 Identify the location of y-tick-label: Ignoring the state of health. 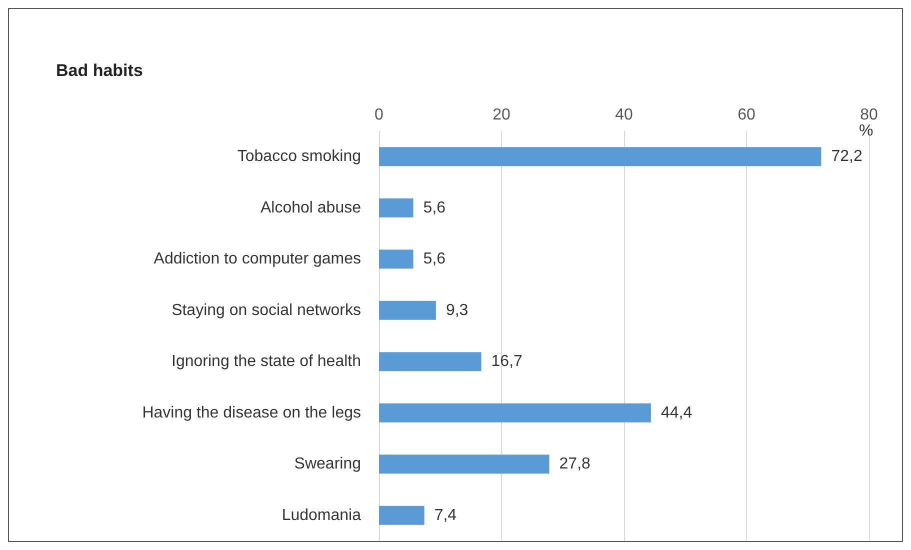
(266, 361).